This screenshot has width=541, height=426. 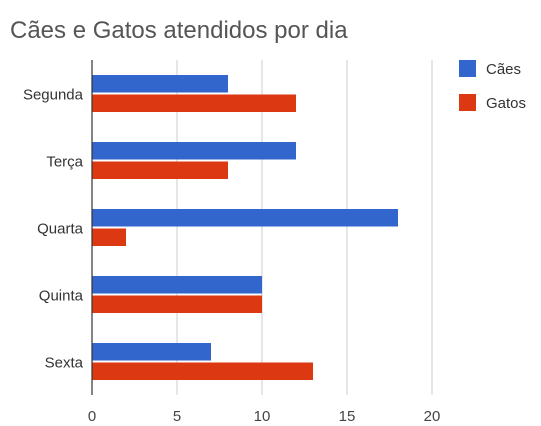 What do you see at coordinates (177, 304) in the screenshot?
I see `bar-gatos-quinta` at bounding box center [177, 304].